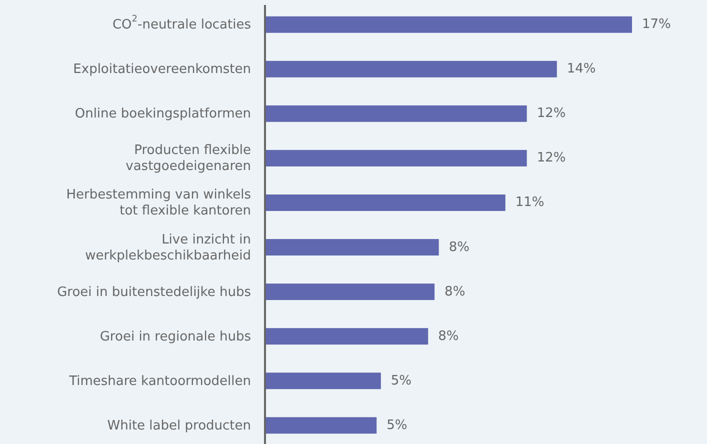 This screenshot has height=444, width=707. Describe the element at coordinates (162, 114) in the screenshot. I see `y-tick-label: Online boekingsplatformen` at that location.